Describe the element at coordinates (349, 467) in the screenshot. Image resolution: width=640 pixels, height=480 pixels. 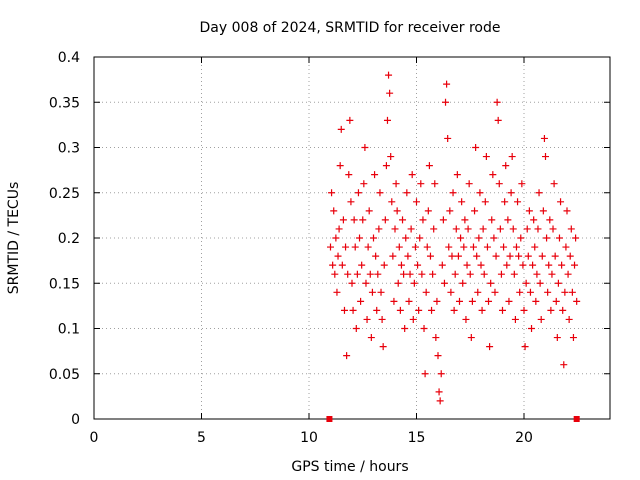
I see `x-axis-label: GPS time / hours` at that location.